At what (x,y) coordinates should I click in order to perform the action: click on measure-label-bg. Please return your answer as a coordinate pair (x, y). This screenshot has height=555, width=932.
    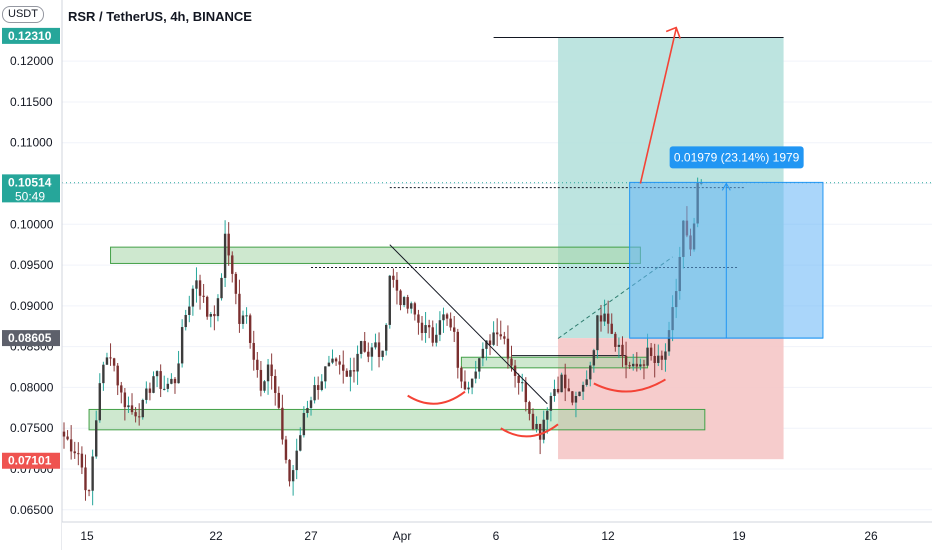
    Looking at the image, I should click on (736, 157).